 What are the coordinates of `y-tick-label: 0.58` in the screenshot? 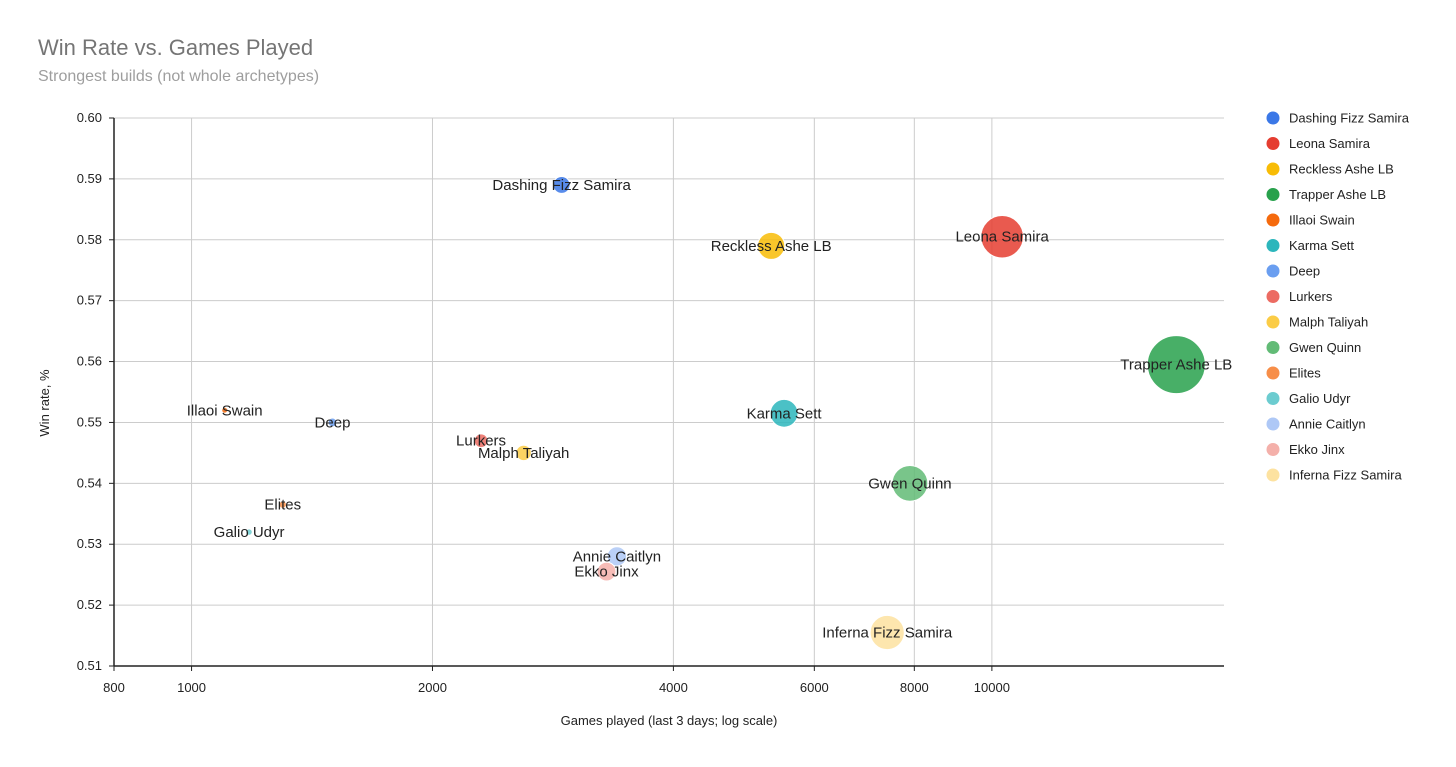 It's located at (89, 239).